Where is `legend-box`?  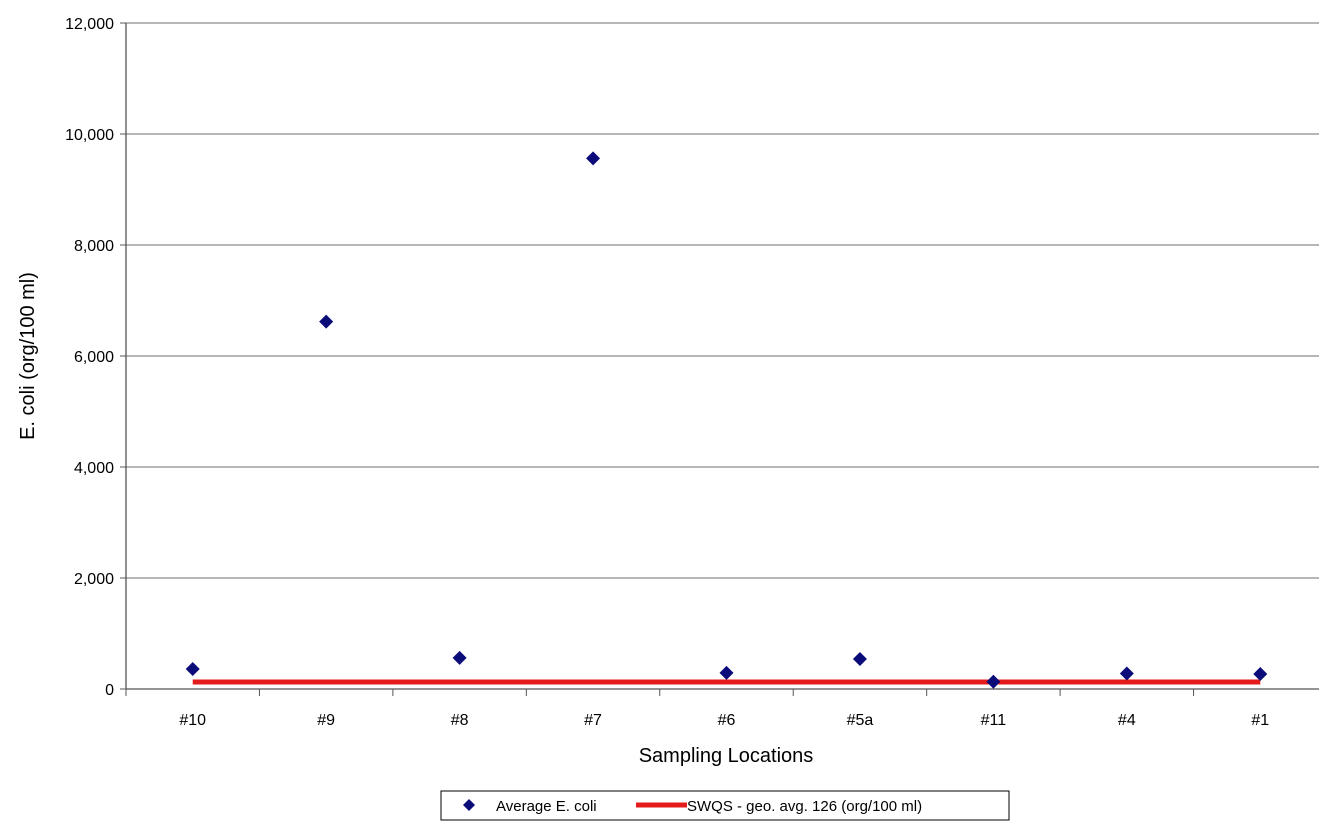 legend-box is located at coordinates (725, 805).